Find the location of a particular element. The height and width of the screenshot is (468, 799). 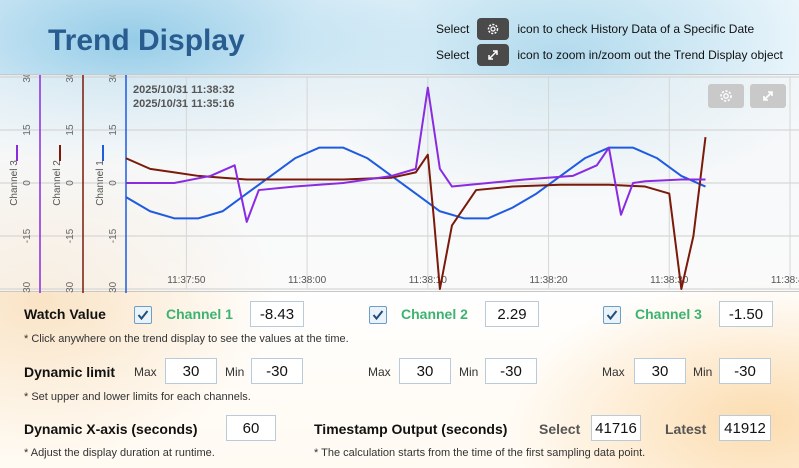

channel3-min-input: -30 is located at coordinates (745, 371).